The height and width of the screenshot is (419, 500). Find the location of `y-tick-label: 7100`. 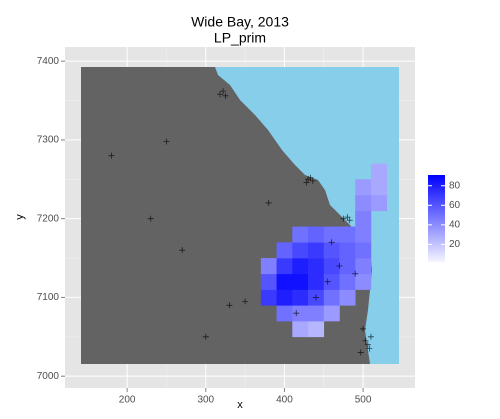

y-tick-label: 7100 is located at coordinates (48, 297).